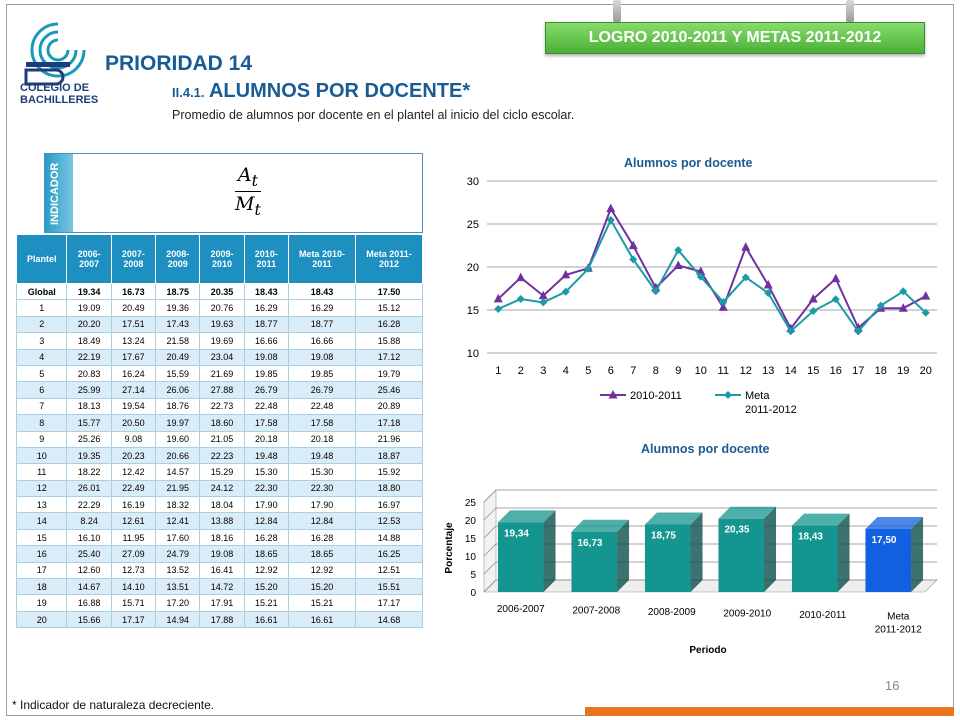  Describe the element at coordinates (321, 291) in the screenshot. I see `table-cell: 18.43` at that location.